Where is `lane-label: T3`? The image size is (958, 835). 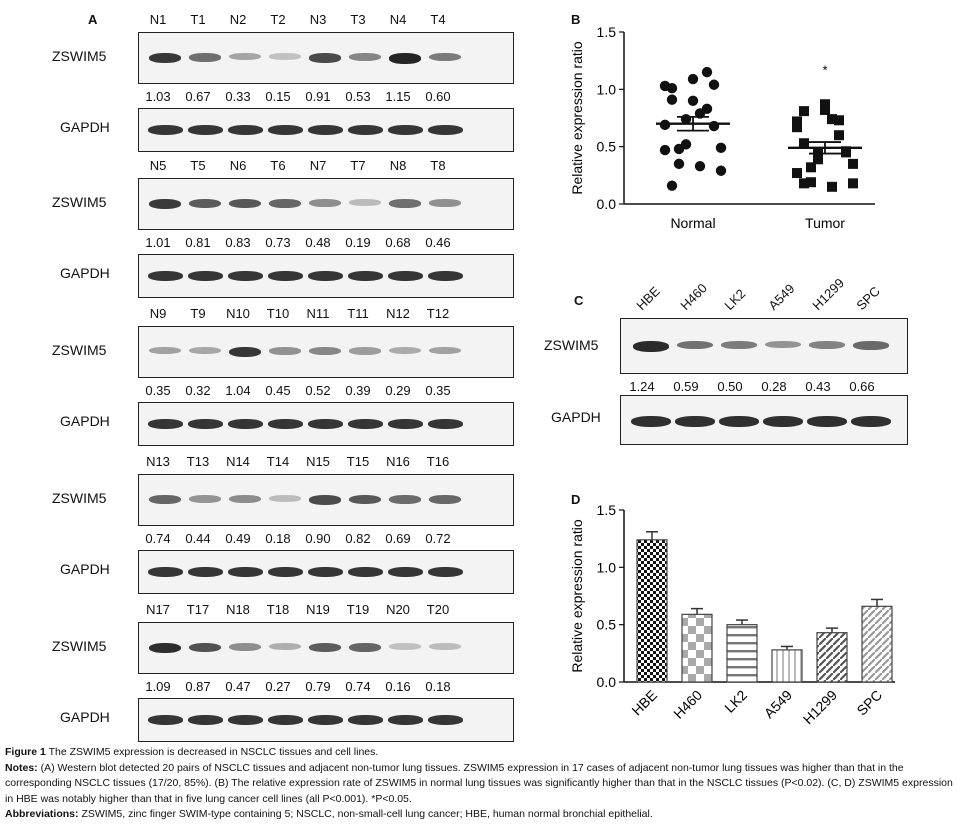
lane-label: T3 is located at coordinates (358, 19).